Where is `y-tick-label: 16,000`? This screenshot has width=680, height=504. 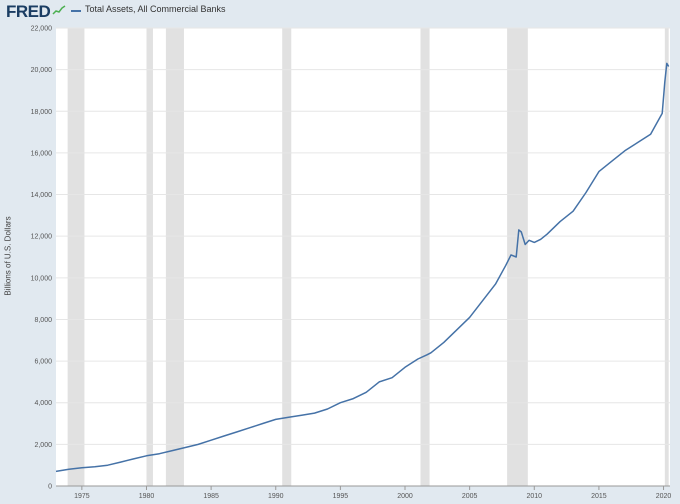 y-tick-label: 16,000 is located at coordinates (42, 153).